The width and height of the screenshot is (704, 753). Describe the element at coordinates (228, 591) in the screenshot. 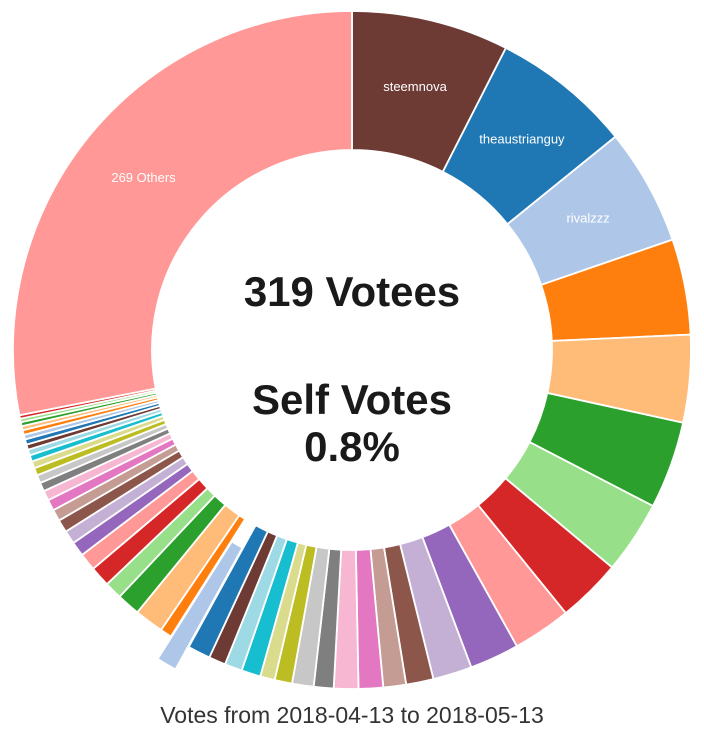

I see `pie-slice` at that location.